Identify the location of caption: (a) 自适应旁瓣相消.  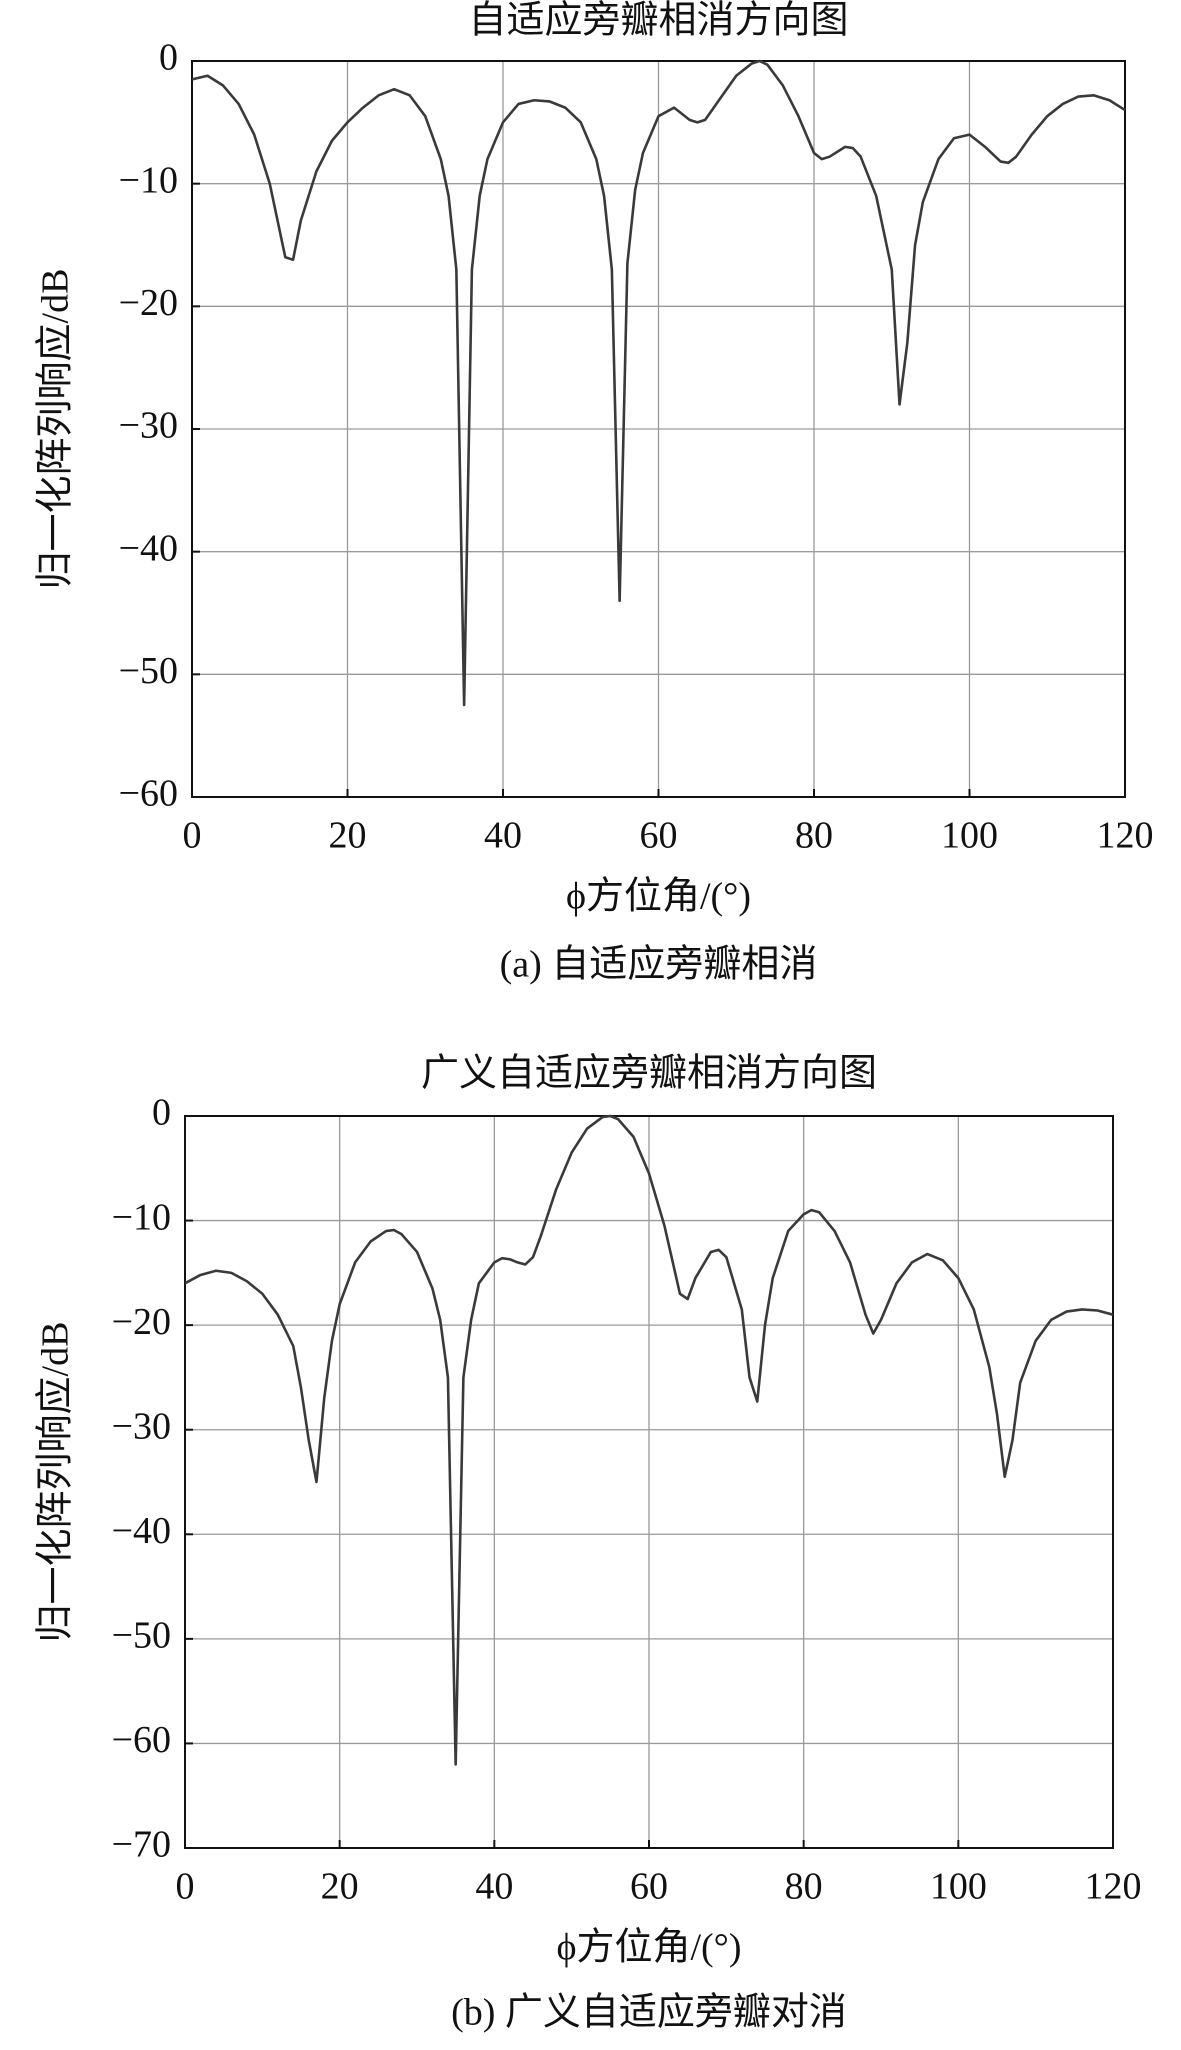
(659, 965).